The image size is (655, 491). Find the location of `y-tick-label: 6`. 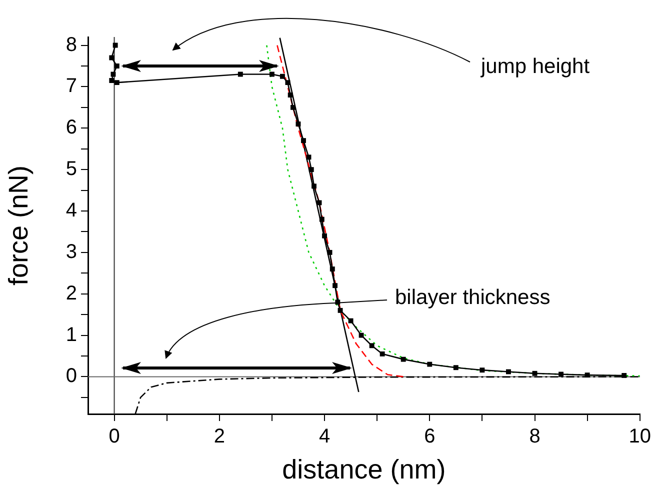

y-tick-label: 6 is located at coordinates (71, 127).